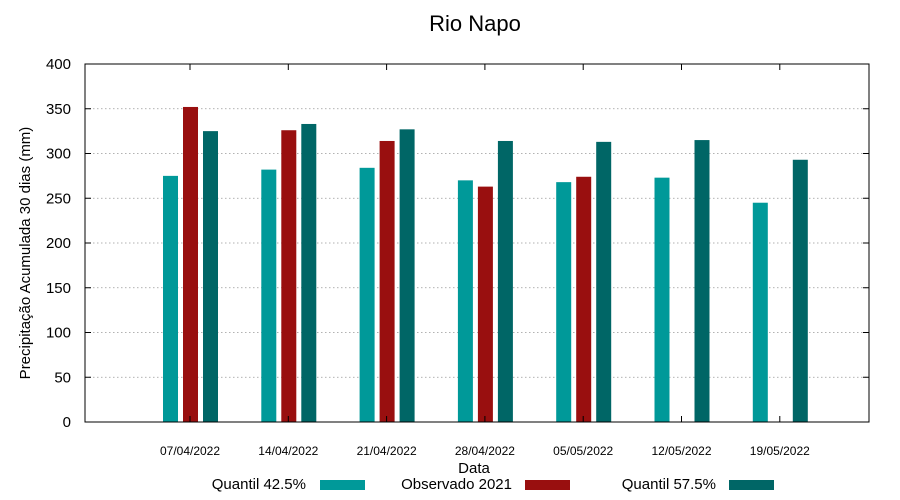 This screenshot has width=900, height=500. I want to click on chart-title: Rio Napo, so click(475, 23).